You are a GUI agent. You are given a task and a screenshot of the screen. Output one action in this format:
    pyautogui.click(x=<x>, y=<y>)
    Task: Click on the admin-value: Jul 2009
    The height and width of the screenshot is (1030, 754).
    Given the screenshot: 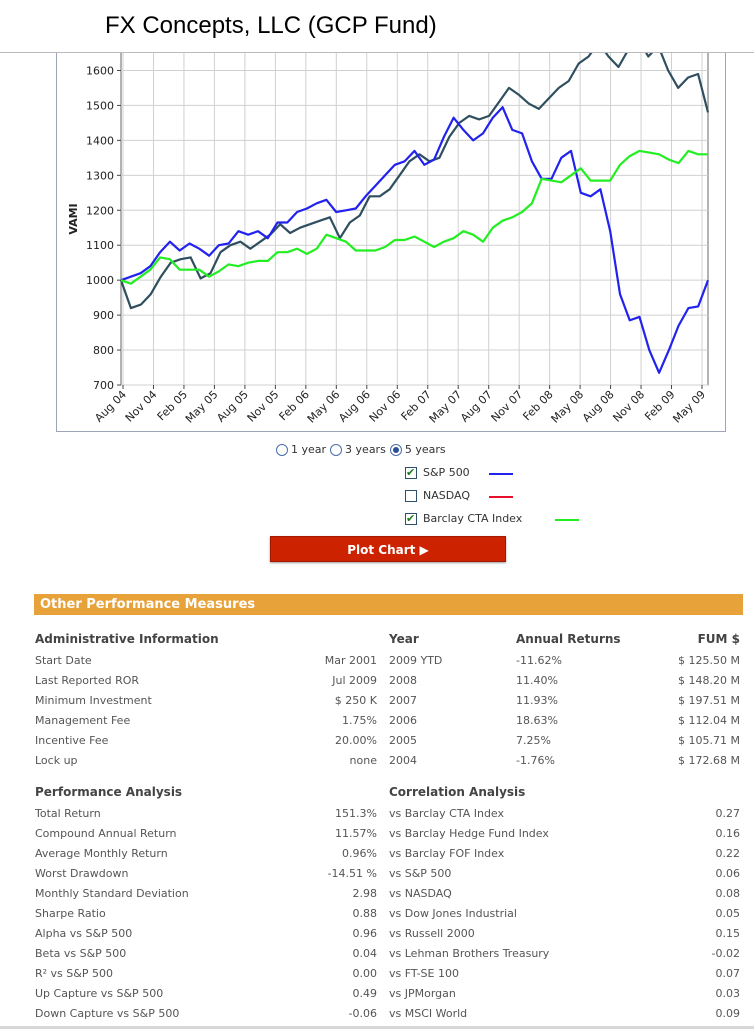 What is the action you would take?
    pyautogui.click(x=354, y=680)
    